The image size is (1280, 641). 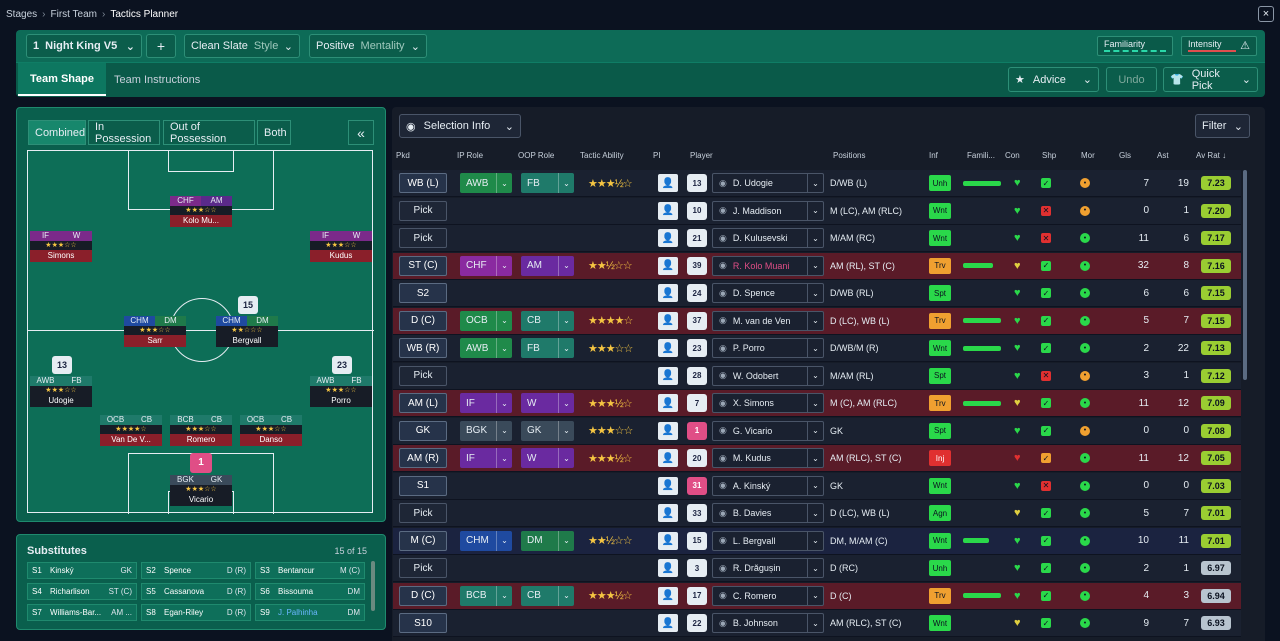 I want to click on breadcrumb-stages: Stages, so click(x=22, y=14).